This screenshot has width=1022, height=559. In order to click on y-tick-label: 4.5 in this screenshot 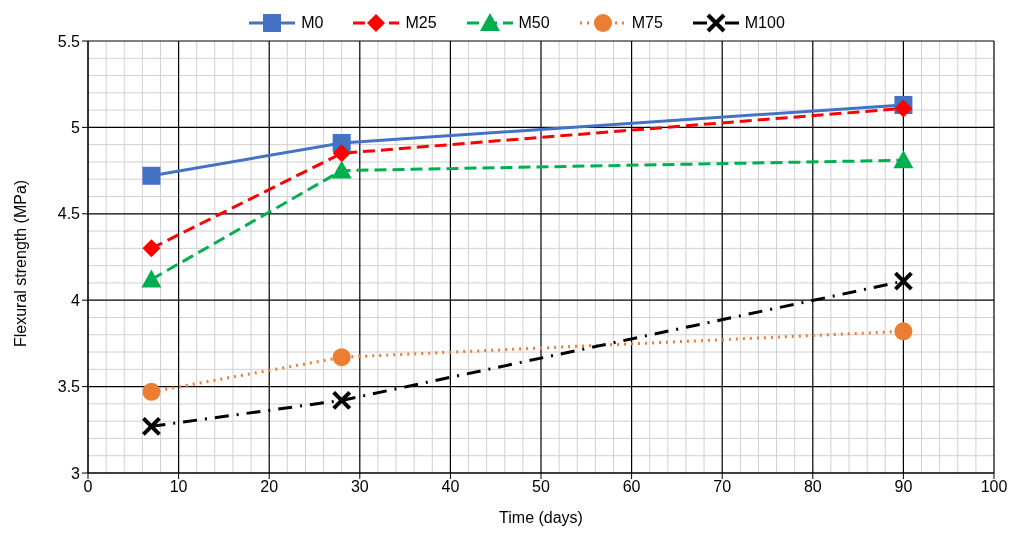, I will do `click(69, 214)`.